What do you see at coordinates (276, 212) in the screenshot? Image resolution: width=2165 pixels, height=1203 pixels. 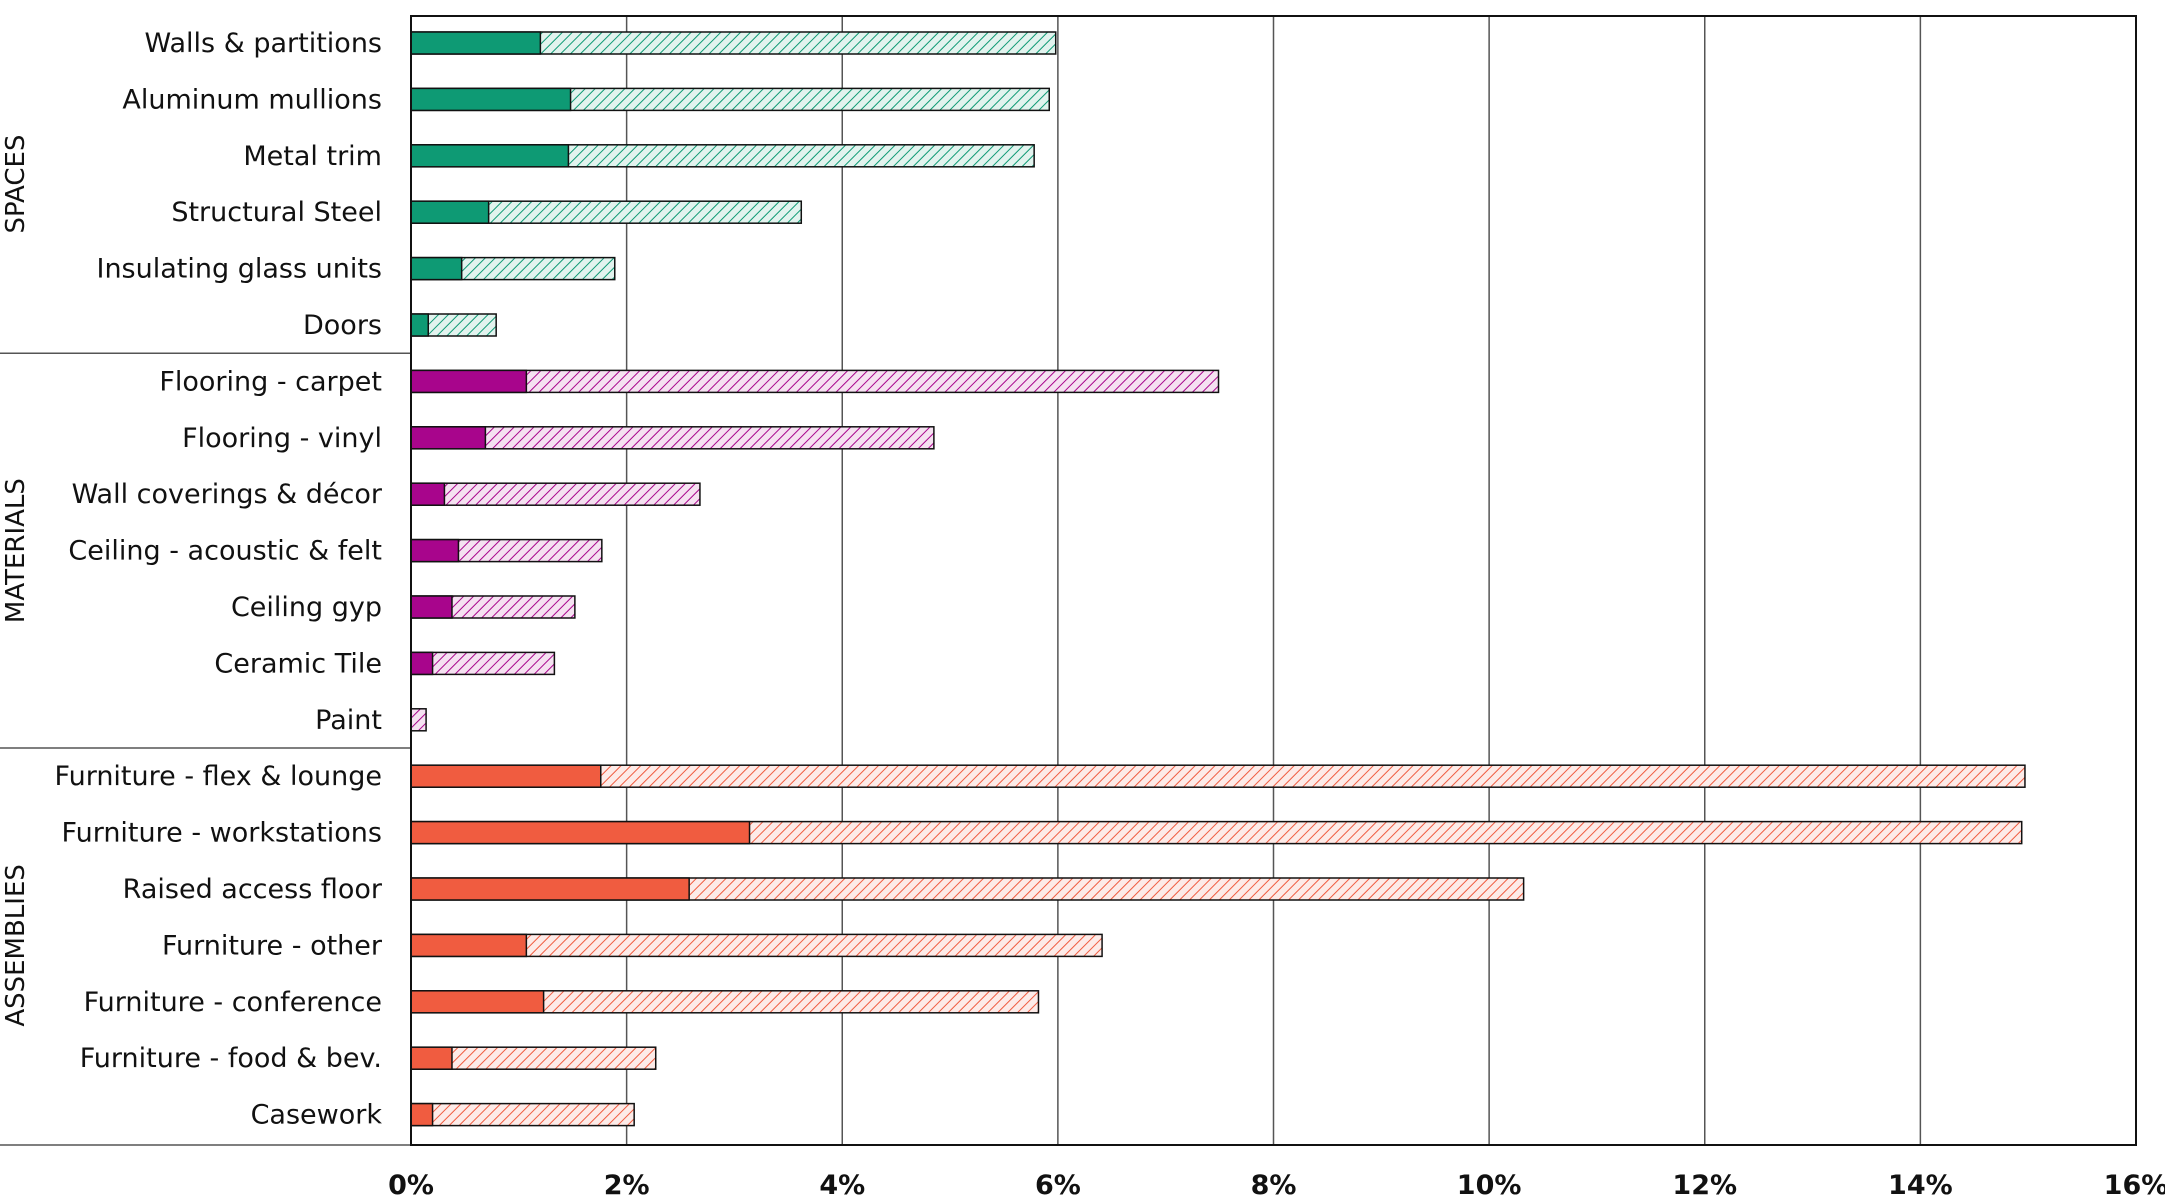 I see `category-label: Structural Steel` at bounding box center [276, 212].